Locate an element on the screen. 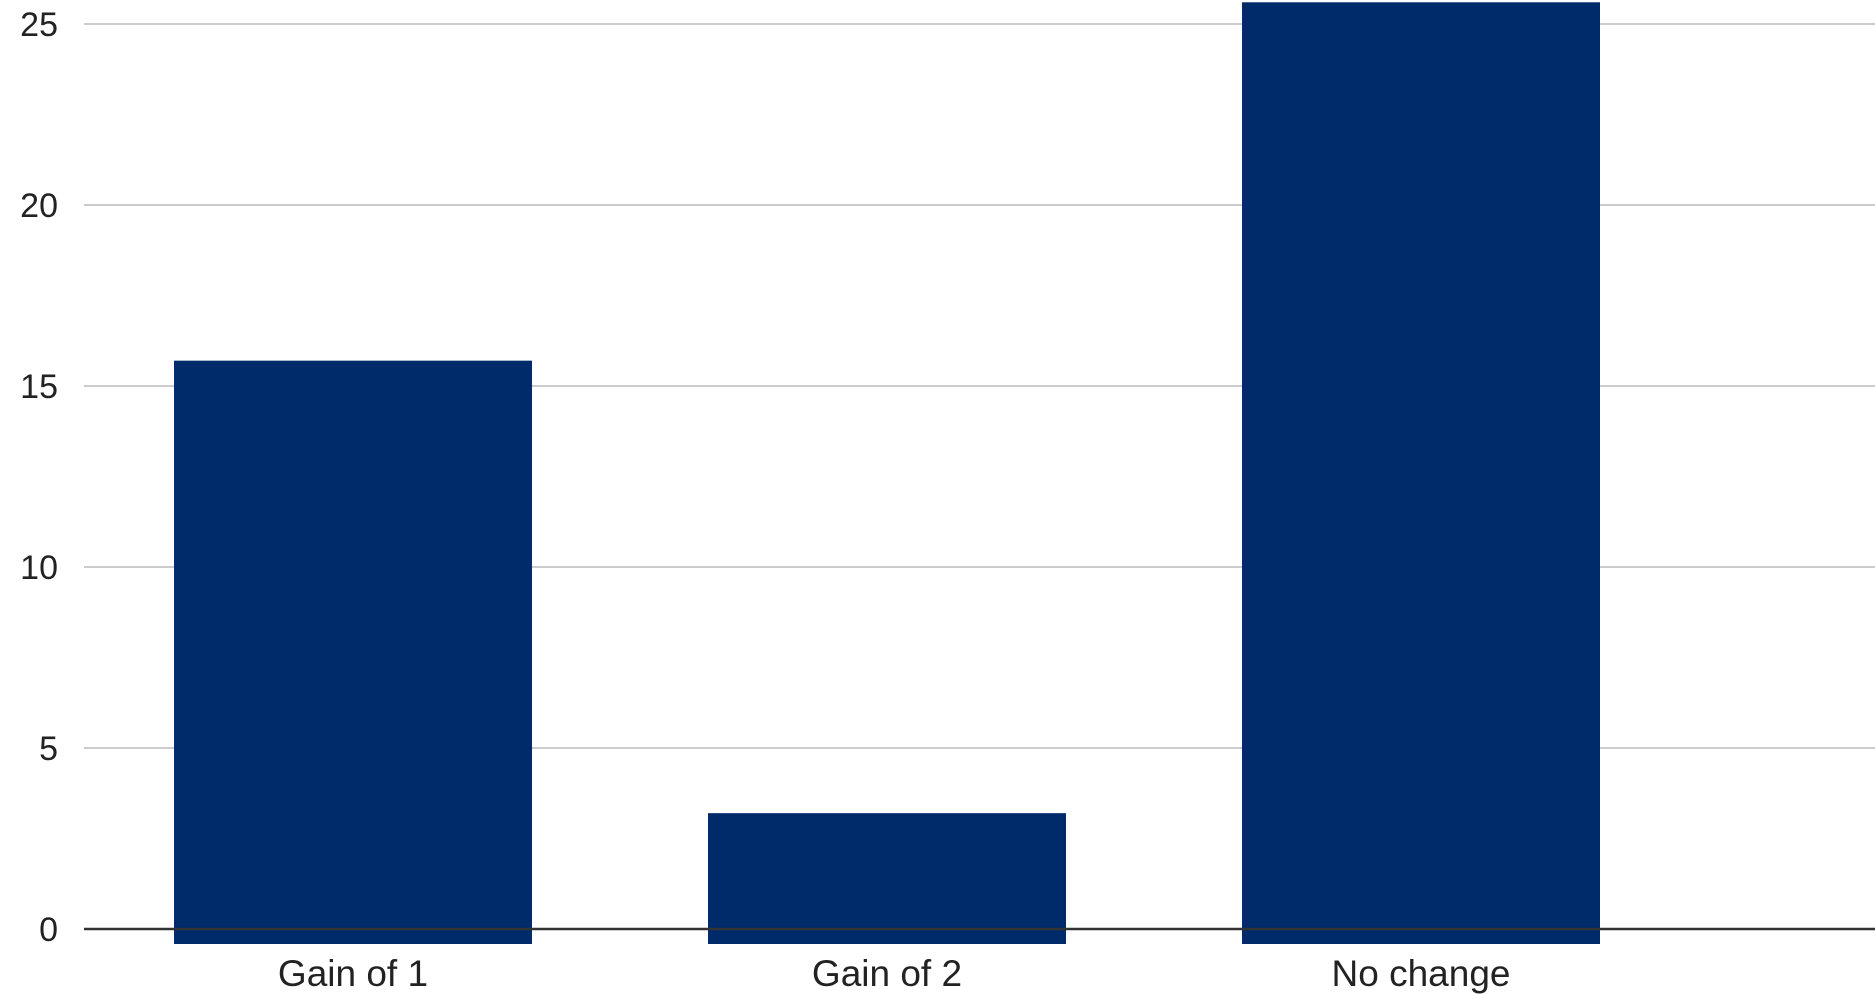 The height and width of the screenshot is (994, 1875). y-tick-label: 15 is located at coordinates (39, 387).